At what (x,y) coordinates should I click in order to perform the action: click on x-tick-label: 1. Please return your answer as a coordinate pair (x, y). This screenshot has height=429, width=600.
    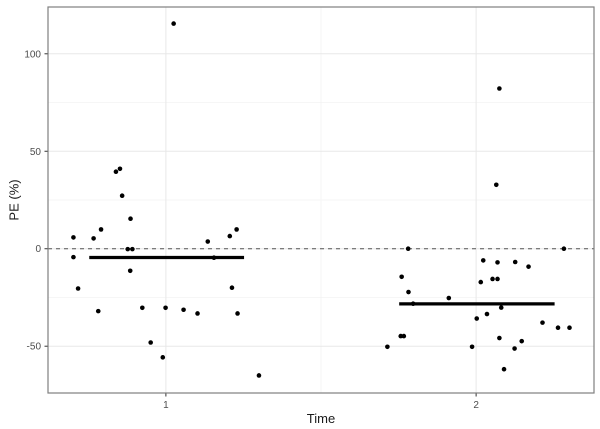
    Looking at the image, I should click on (166, 405).